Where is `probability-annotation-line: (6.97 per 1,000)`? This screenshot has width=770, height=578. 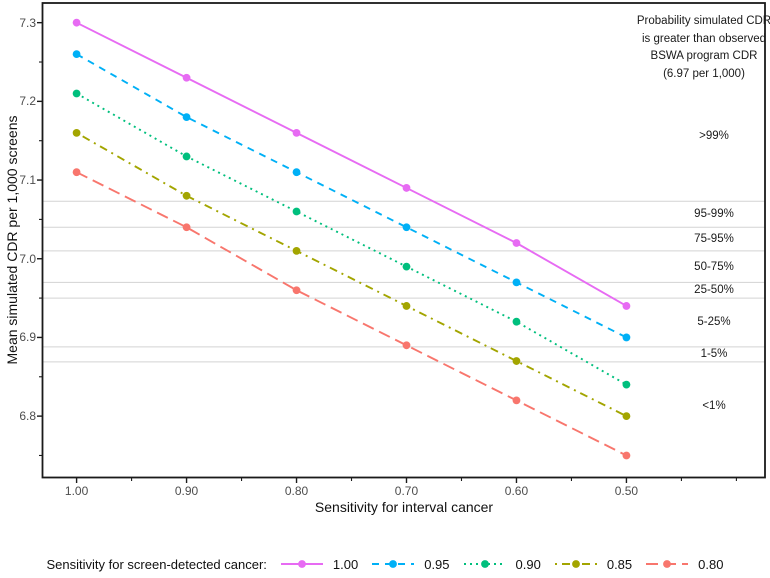
probability-annotation-line: (6.97 per 1,000) is located at coordinates (704, 73).